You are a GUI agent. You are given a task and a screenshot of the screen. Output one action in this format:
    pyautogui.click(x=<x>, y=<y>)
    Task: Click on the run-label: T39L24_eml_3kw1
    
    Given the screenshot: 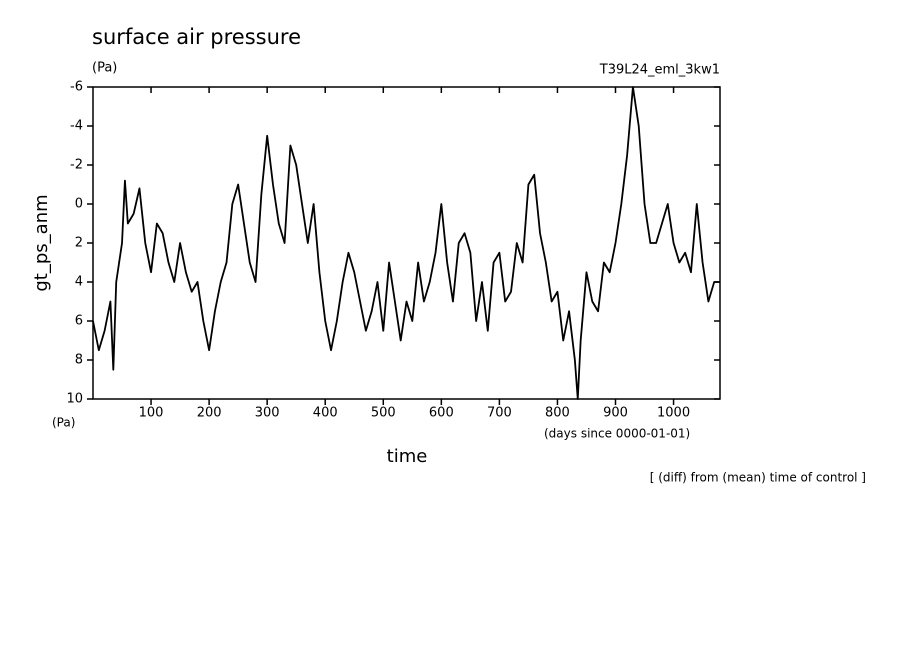 What is the action you would take?
    pyautogui.click(x=659, y=70)
    